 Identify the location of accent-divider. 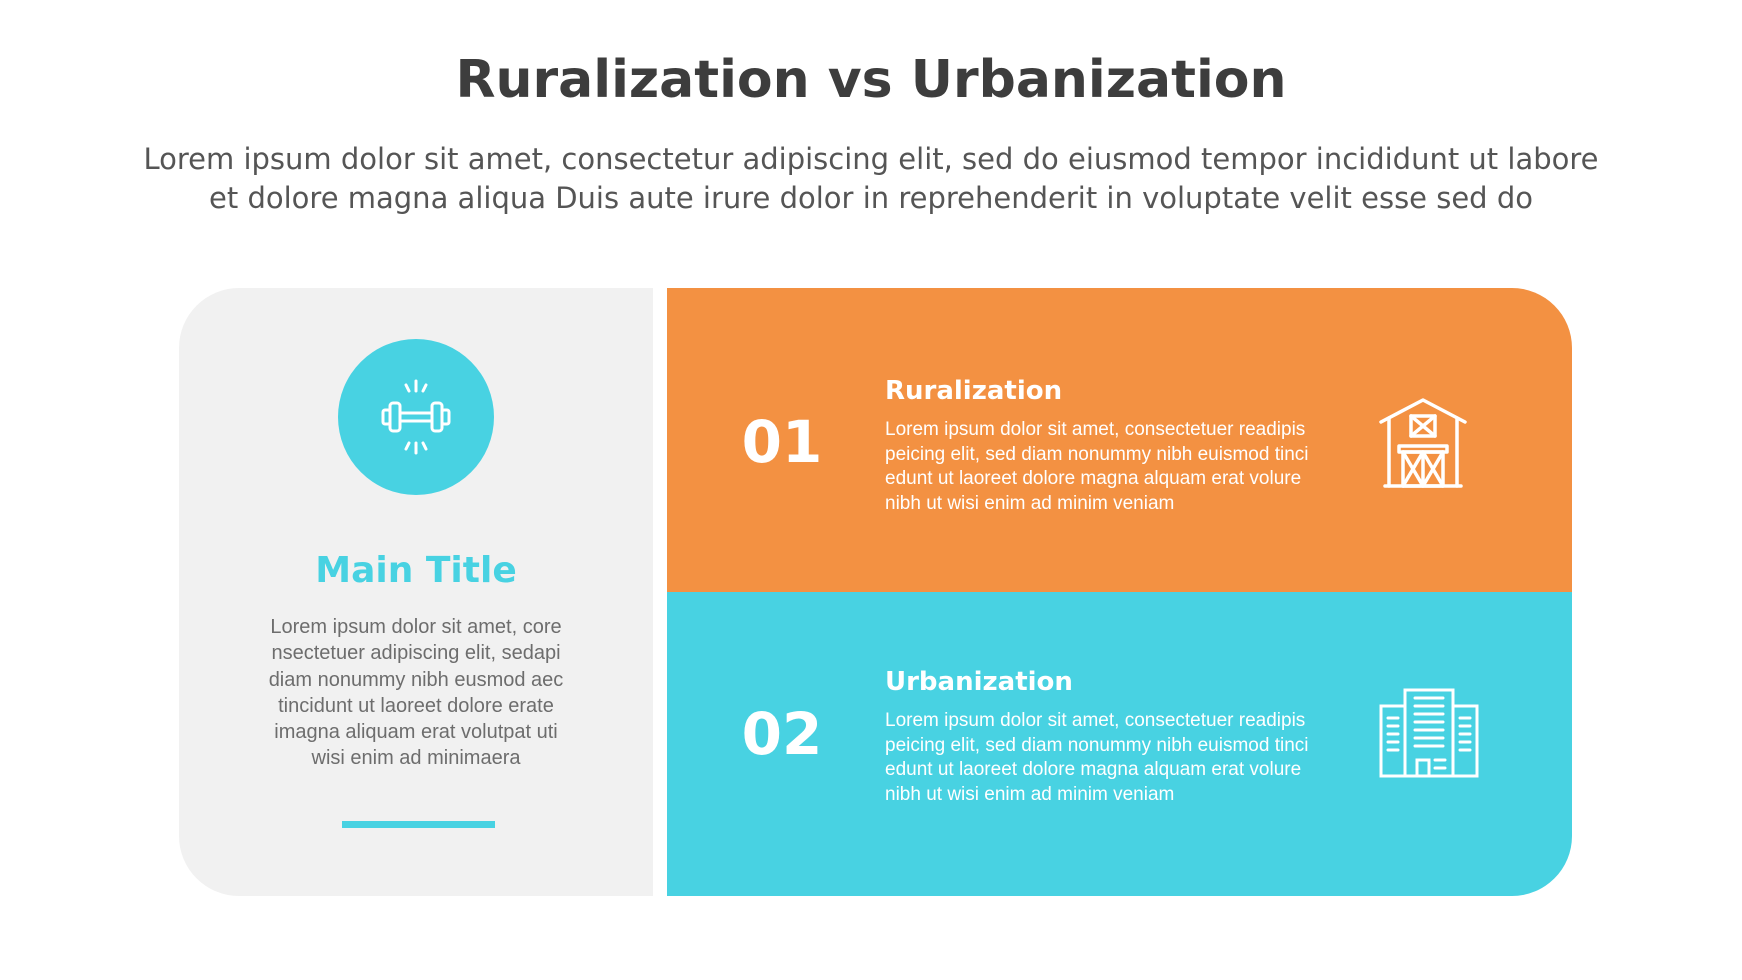
(418, 824).